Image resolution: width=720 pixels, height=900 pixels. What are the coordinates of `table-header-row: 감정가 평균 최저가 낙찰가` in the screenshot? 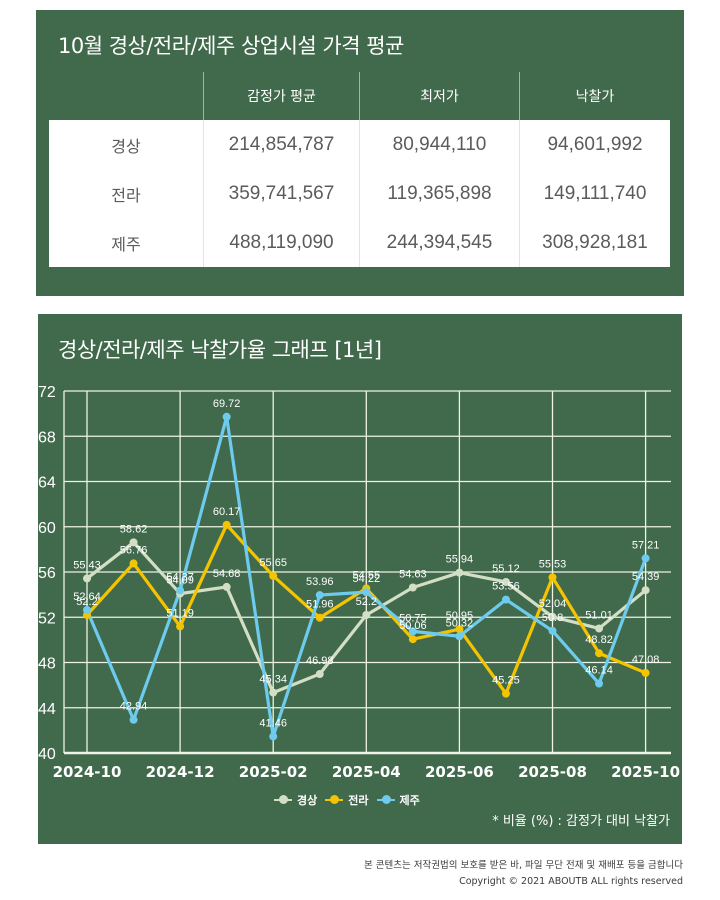 It's located at (359, 96).